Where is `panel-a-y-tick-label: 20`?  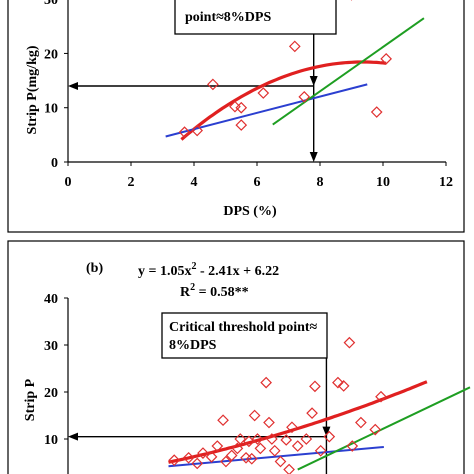
panel-a-y-tick-label: 20 is located at coordinates (51, 54).